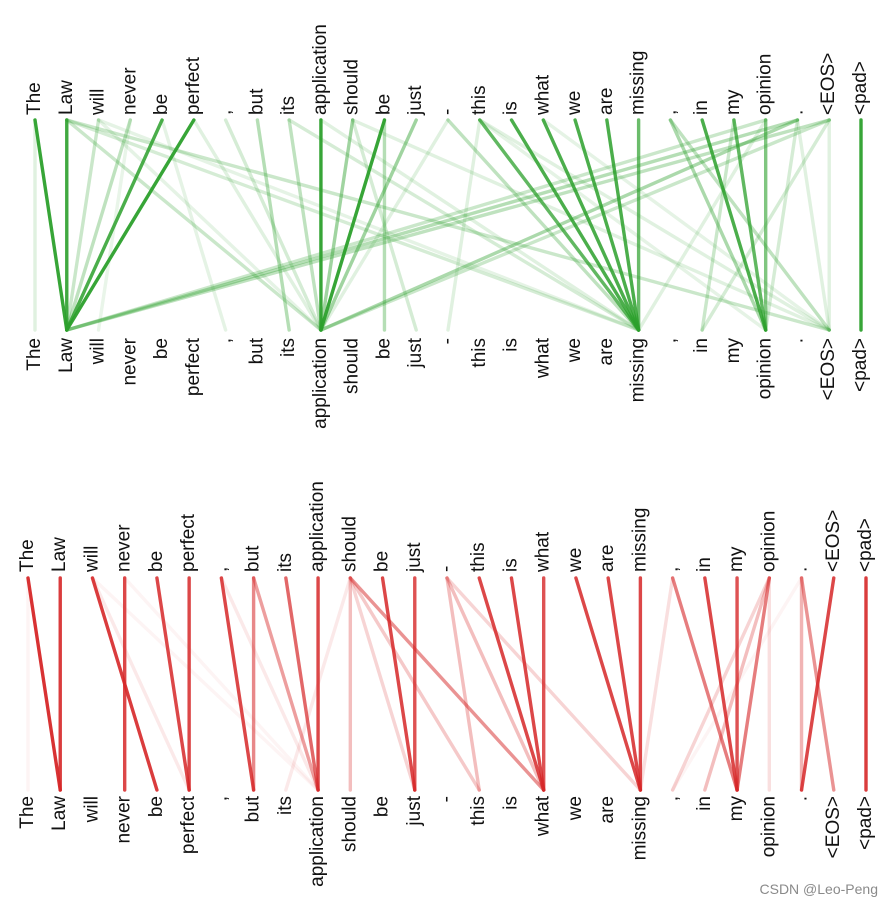 This screenshot has height=905, width=892. I want to click on green-target-token-are-18: are, so click(606, 351).